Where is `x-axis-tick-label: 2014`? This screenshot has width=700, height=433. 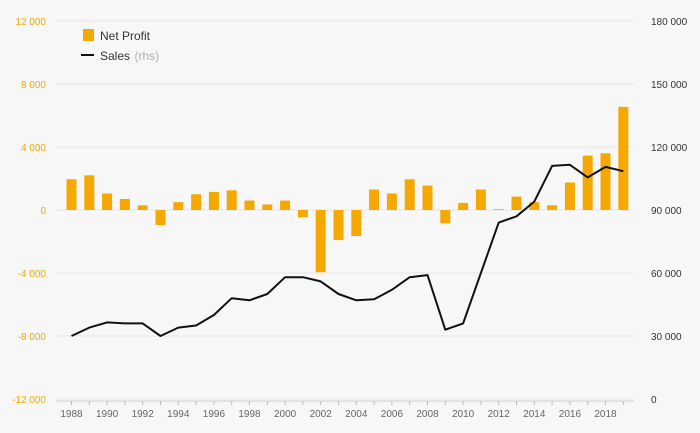 x-axis-tick-label: 2014 is located at coordinates (534, 414).